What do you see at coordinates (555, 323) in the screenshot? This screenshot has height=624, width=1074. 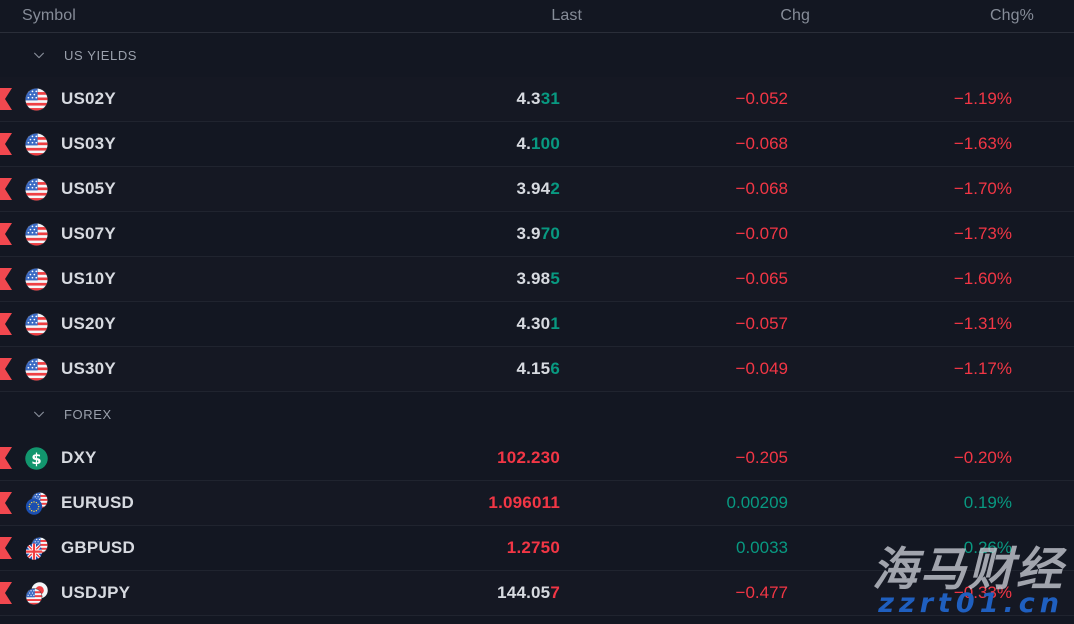 I see `last-price-tail: 1` at bounding box center [555, 323].